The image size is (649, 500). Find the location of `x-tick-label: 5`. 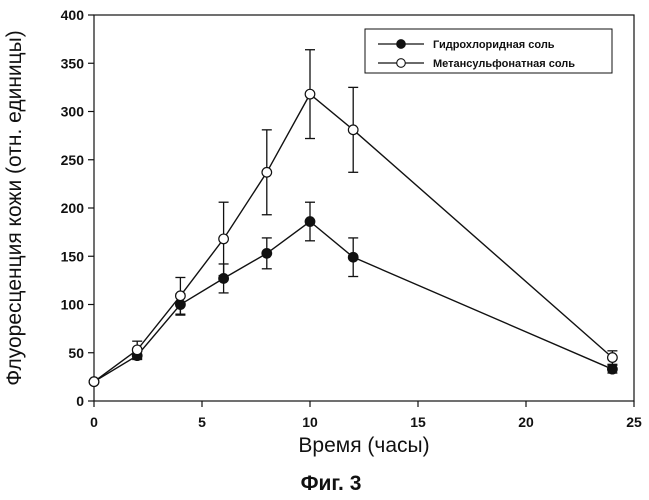

x-tick-label: 5 is located at coordinates (202, 422).